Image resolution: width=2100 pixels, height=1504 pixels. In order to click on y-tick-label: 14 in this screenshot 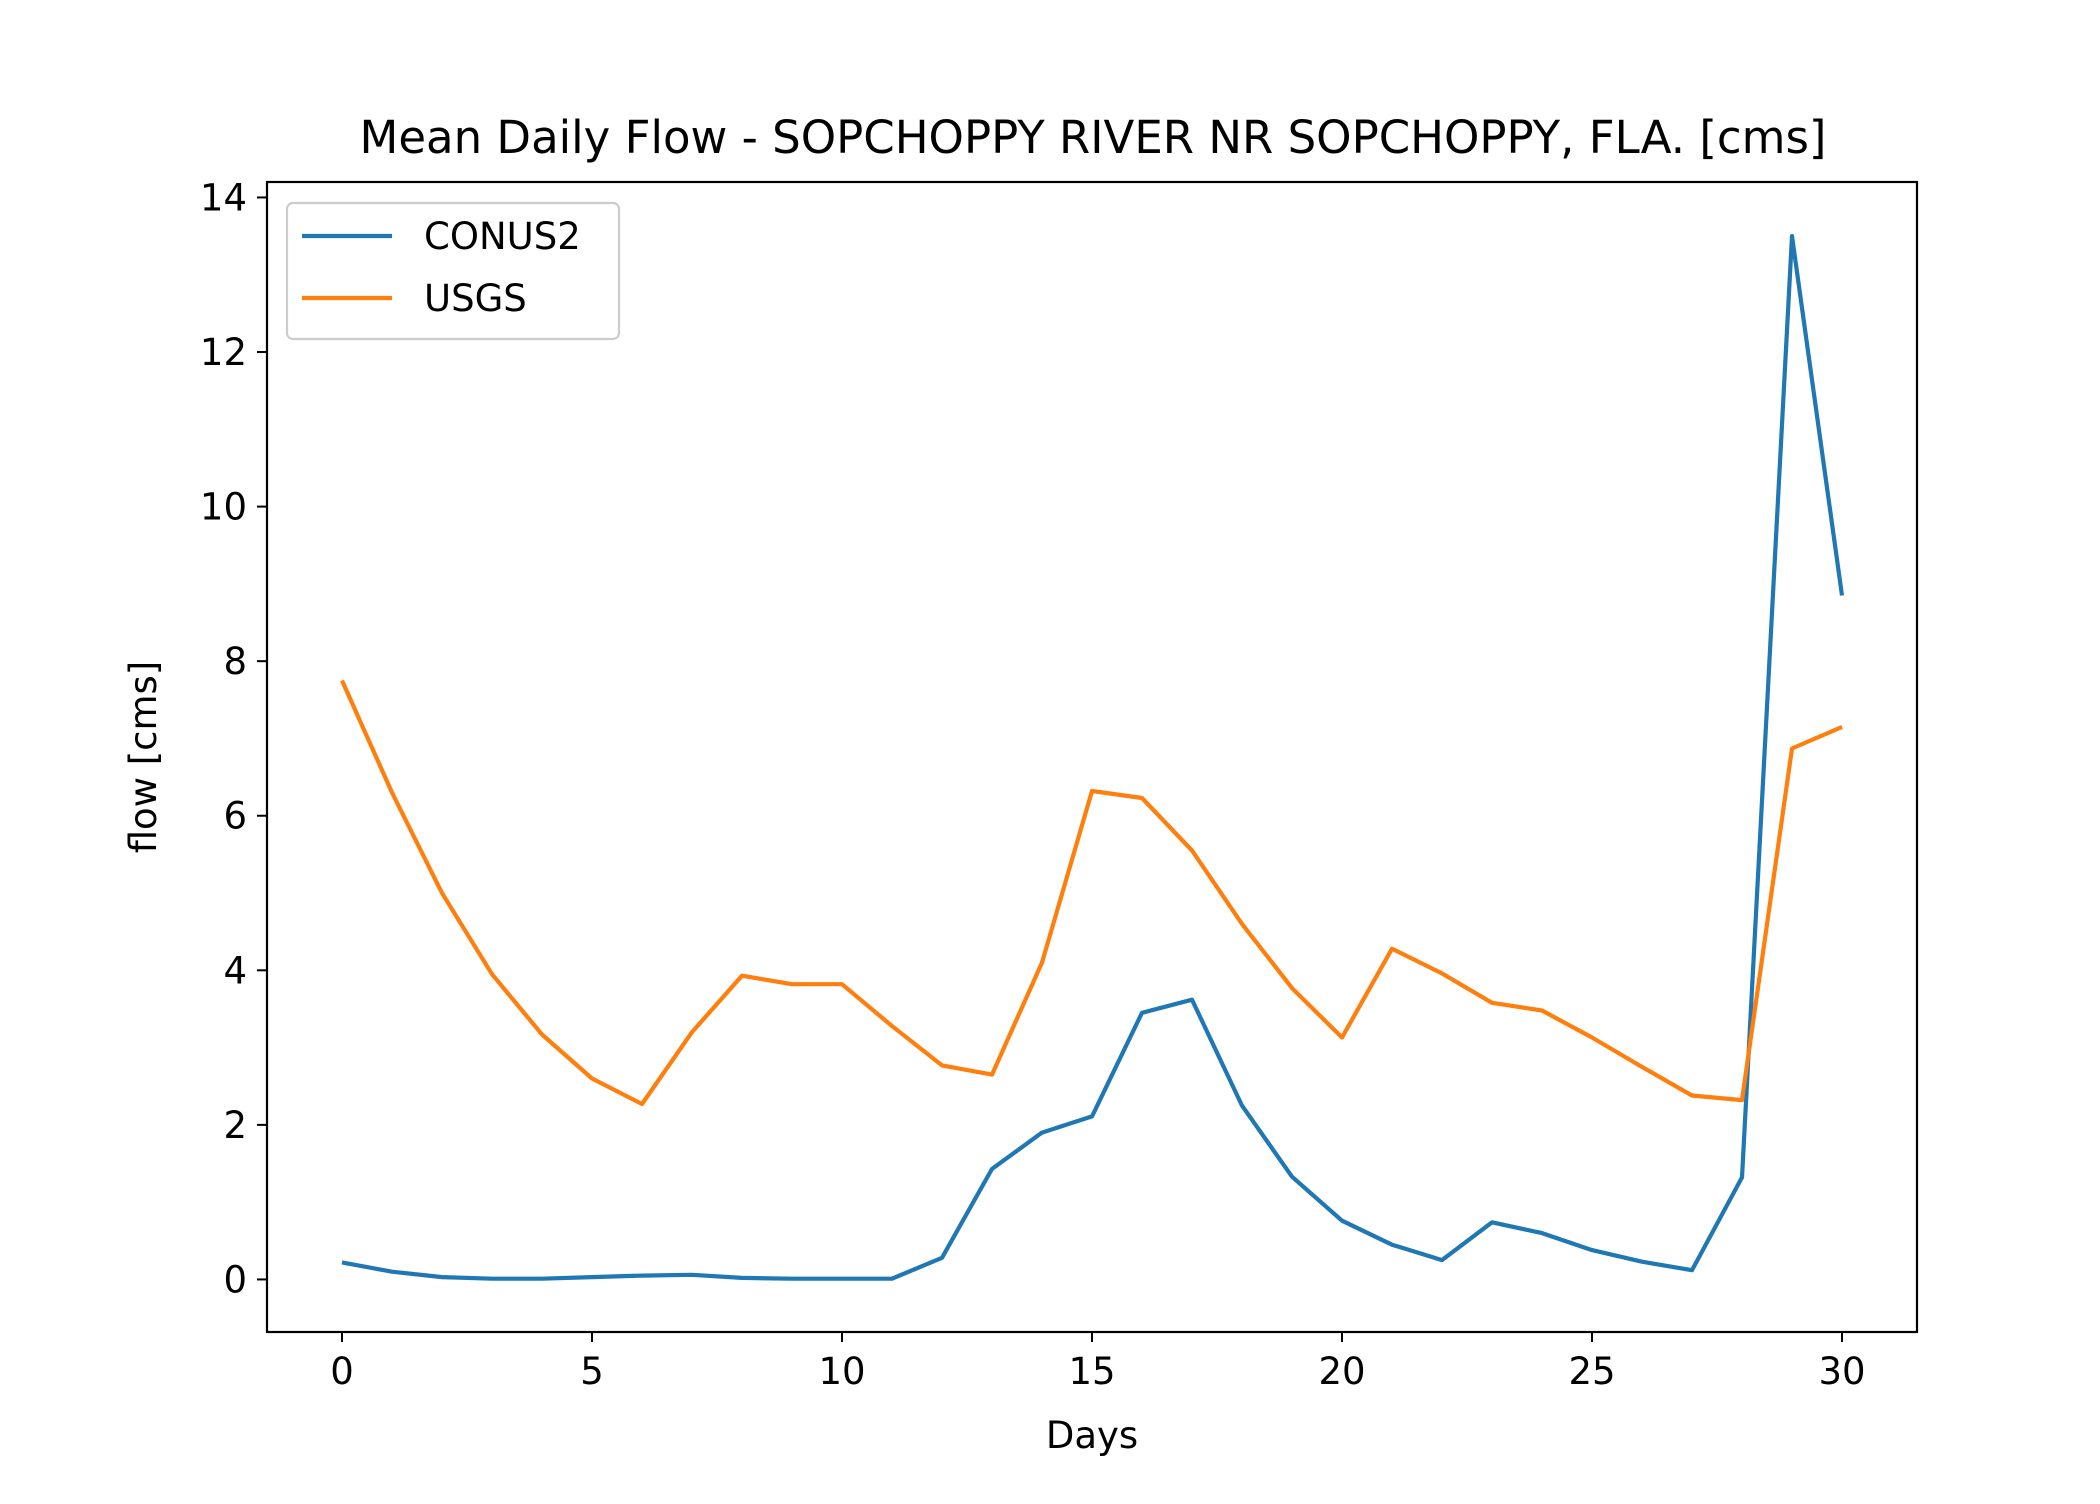, I will do `click(223, 197)`.